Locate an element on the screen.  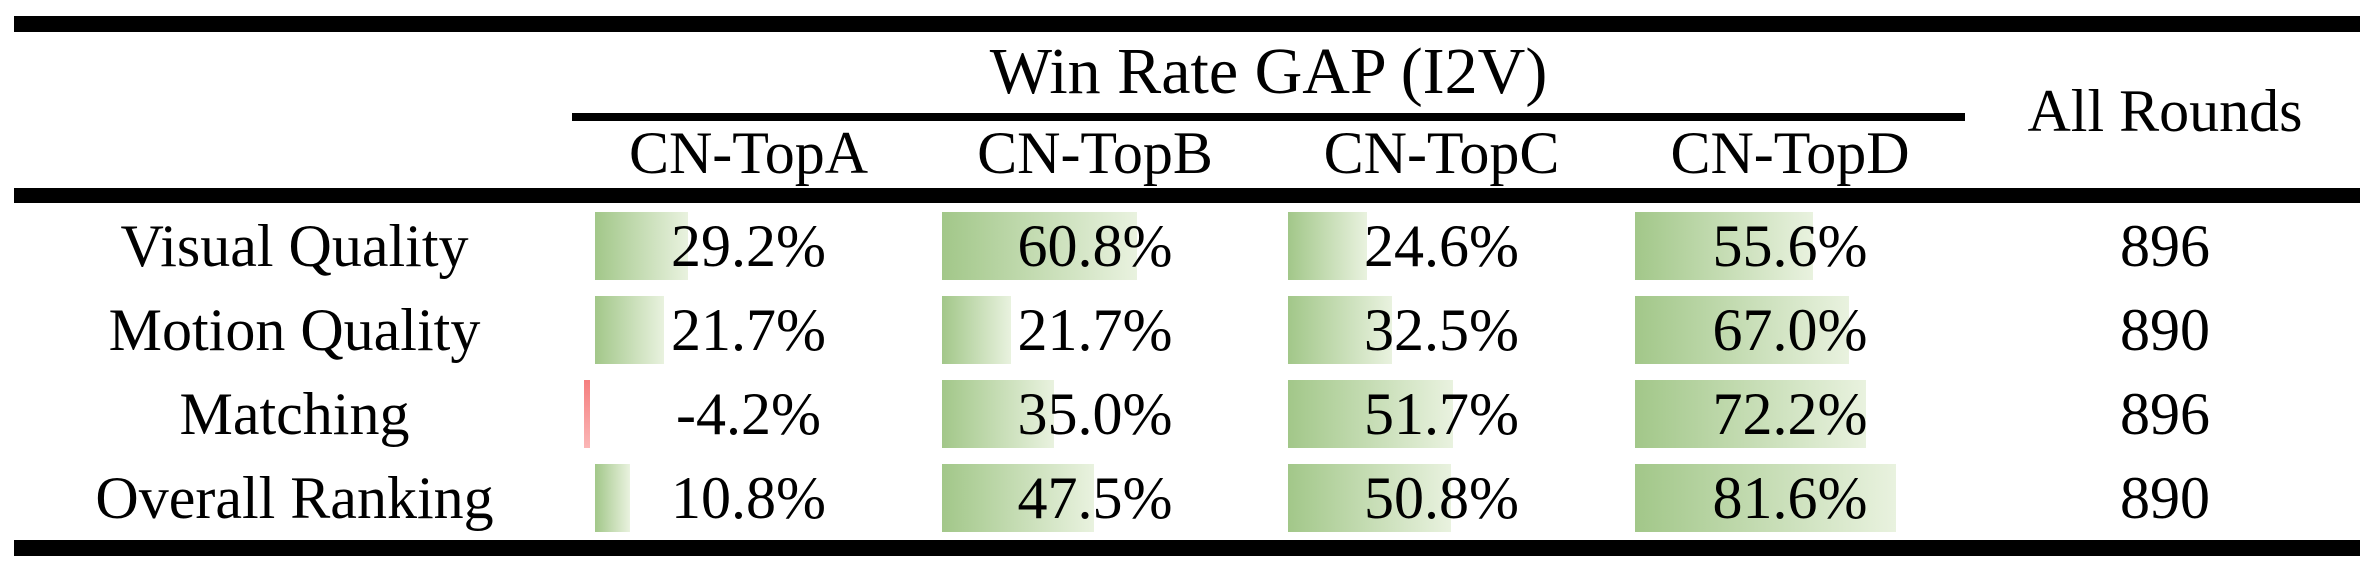
table-cell: 51.7% is located at coordinates (1441, 414).